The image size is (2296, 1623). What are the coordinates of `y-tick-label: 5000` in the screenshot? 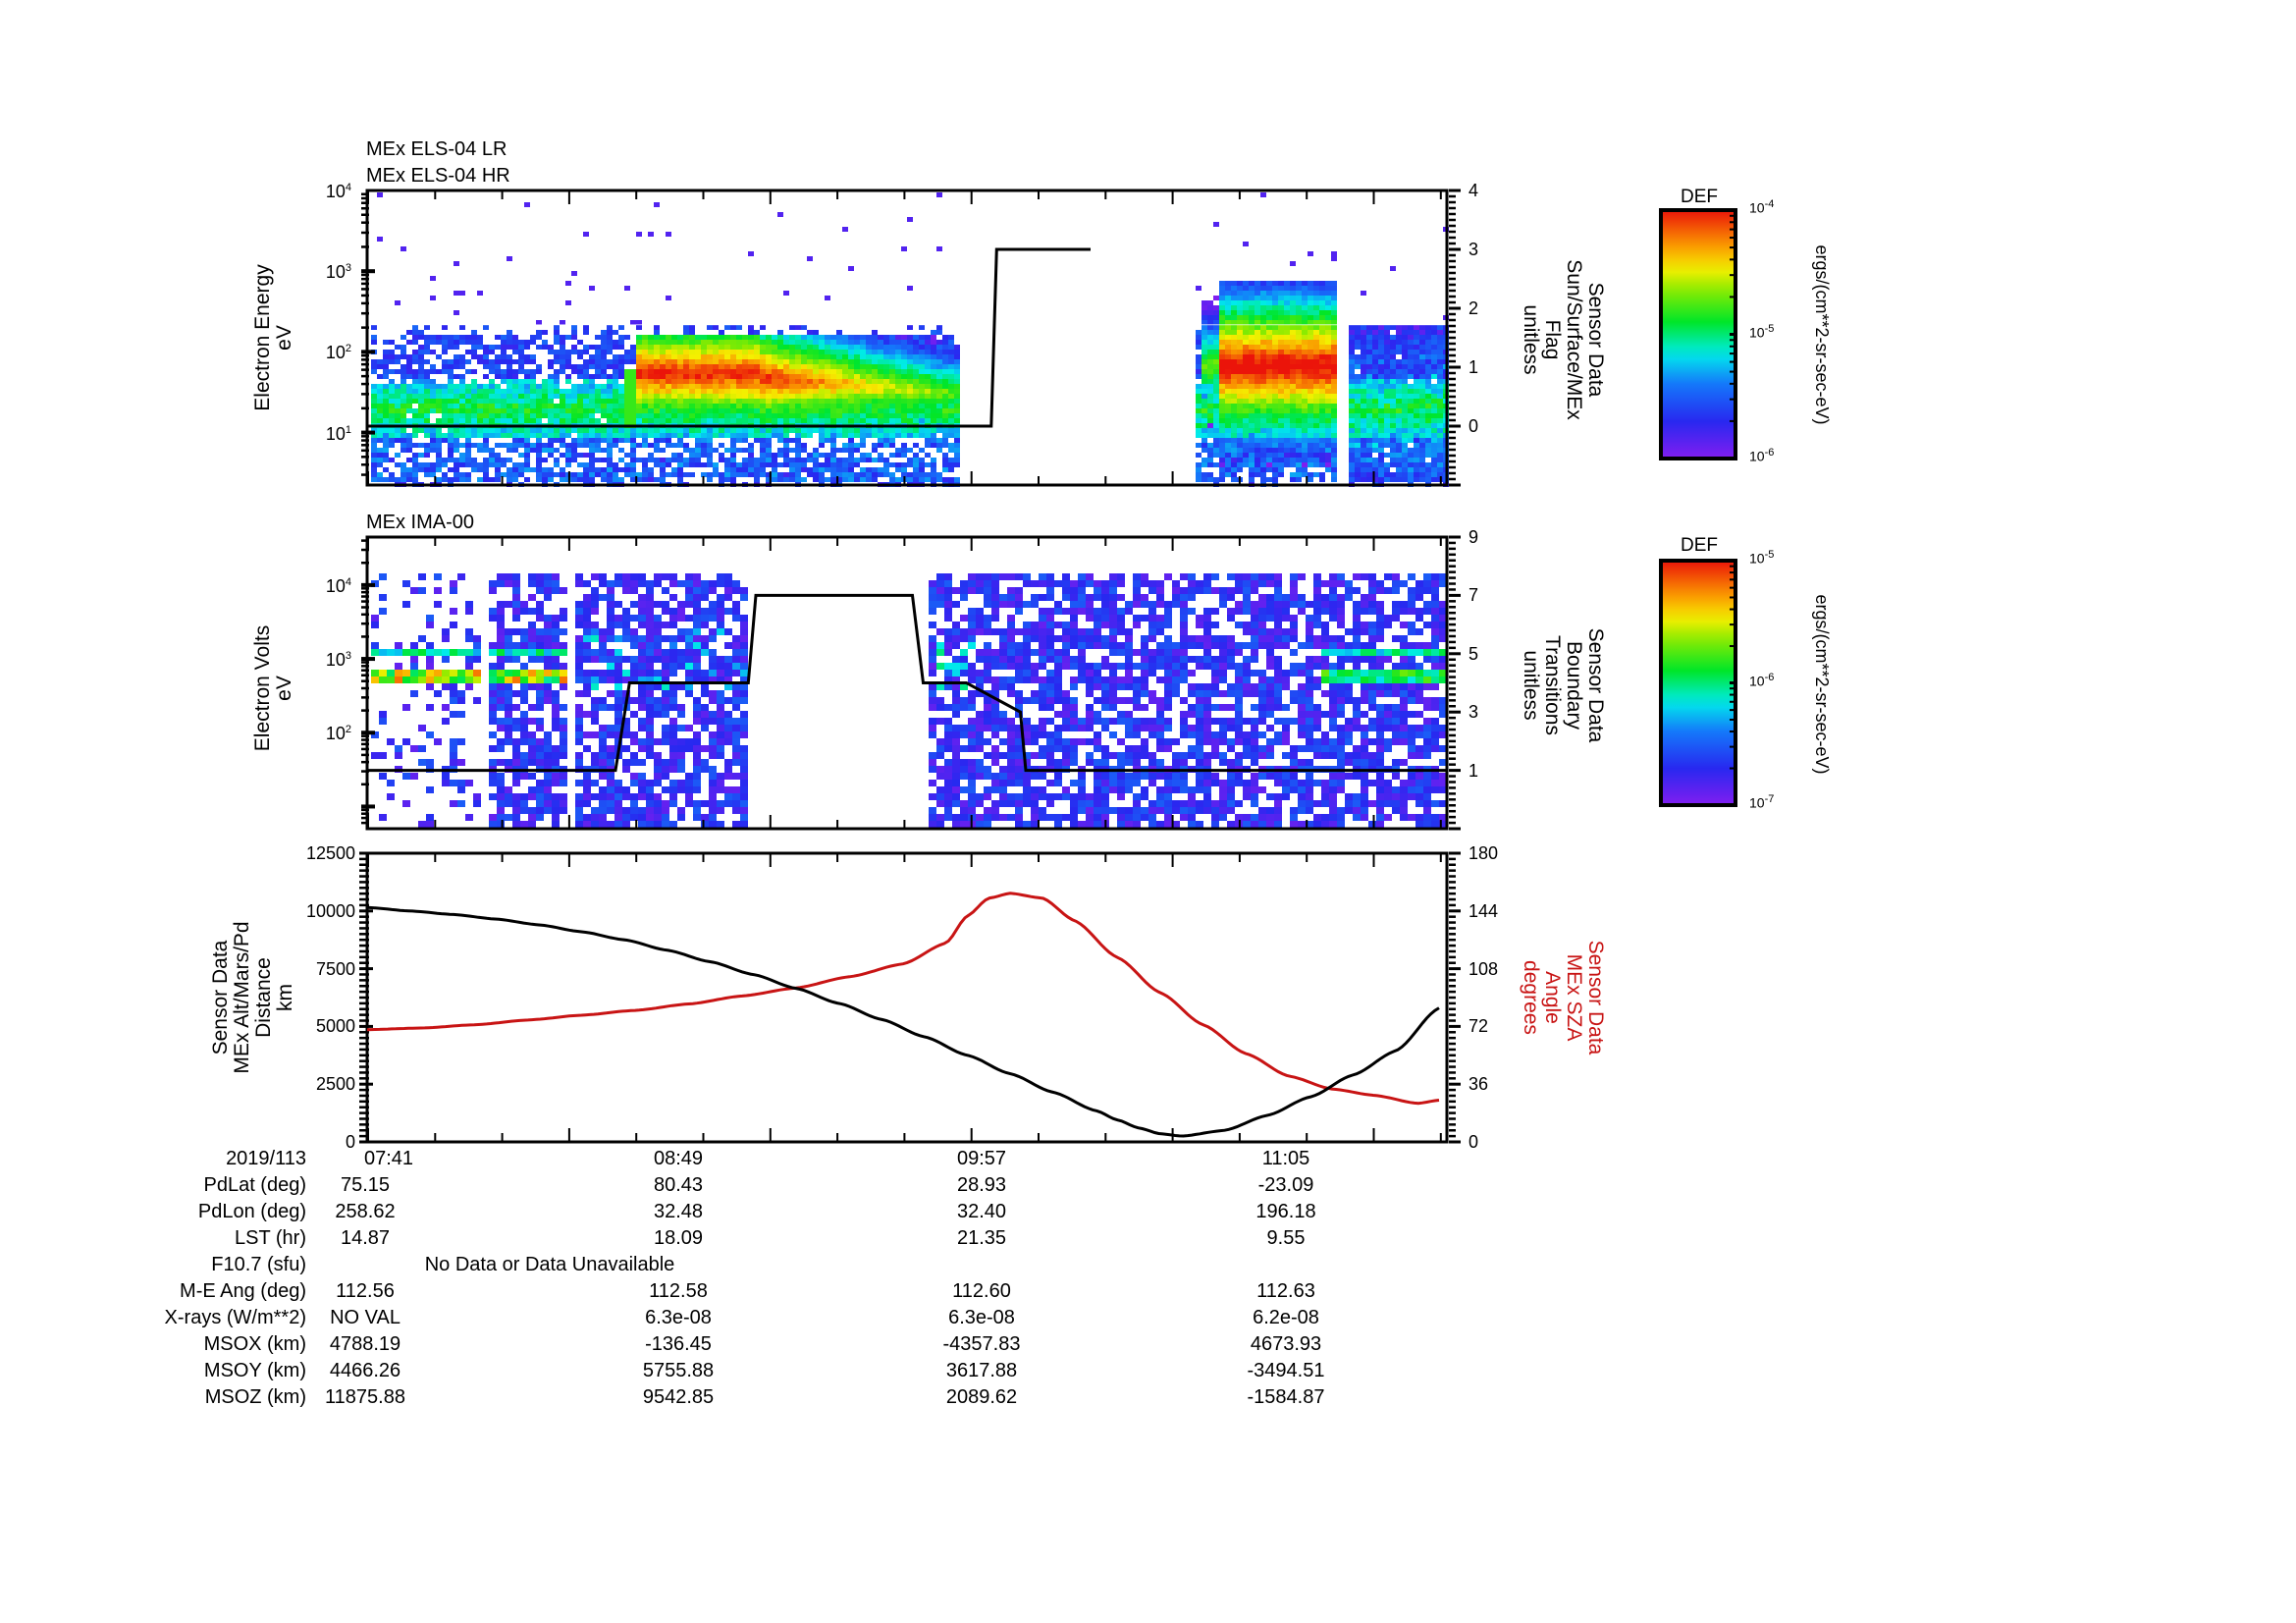 It's located at (335, 1026).